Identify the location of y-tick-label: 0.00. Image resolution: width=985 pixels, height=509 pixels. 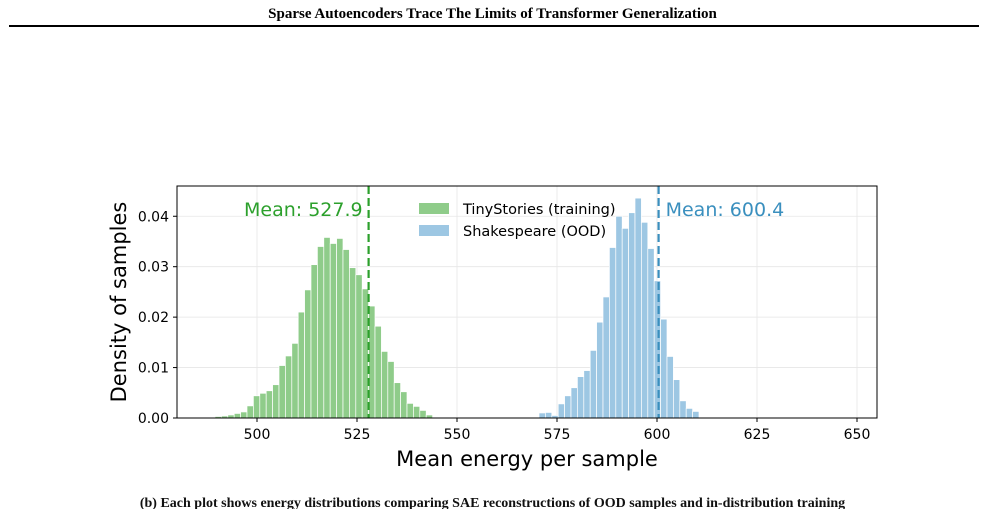
(153, 419).